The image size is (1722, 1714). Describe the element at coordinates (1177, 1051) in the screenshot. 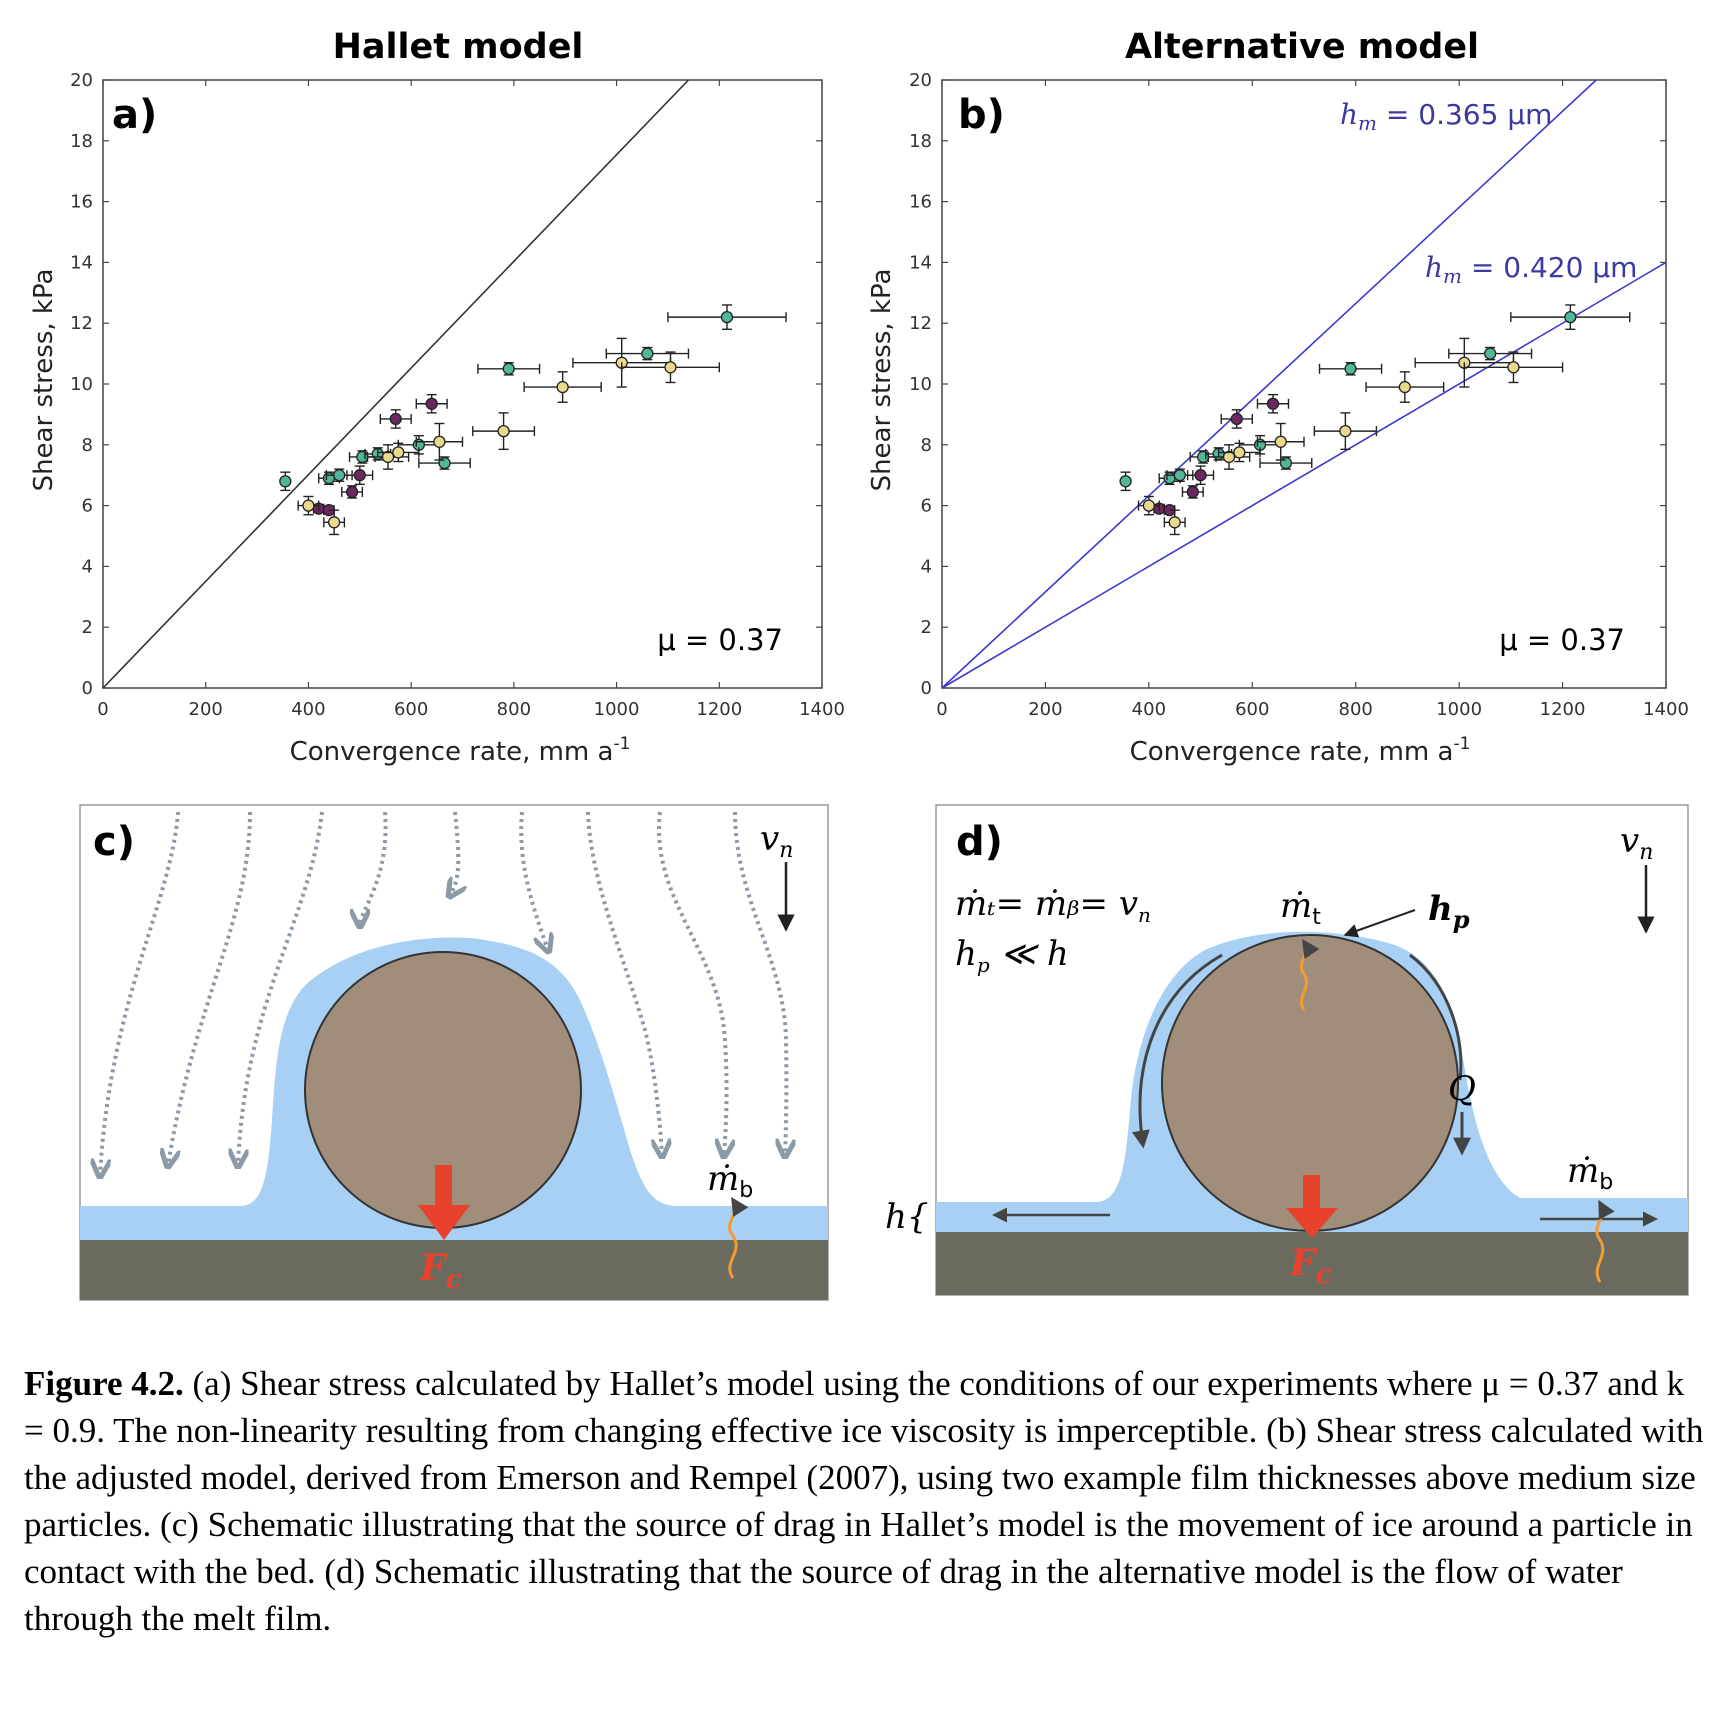

I see `panel-d-left-flow-arrow` at that location.